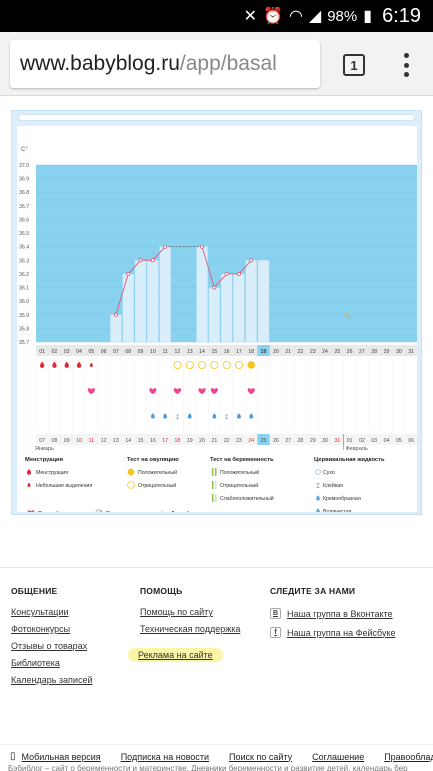 The image size is (433, 771). Describe the element at coordinates (251, 365) in the screenshot. I see `ovulation-positive-marker` at that location.